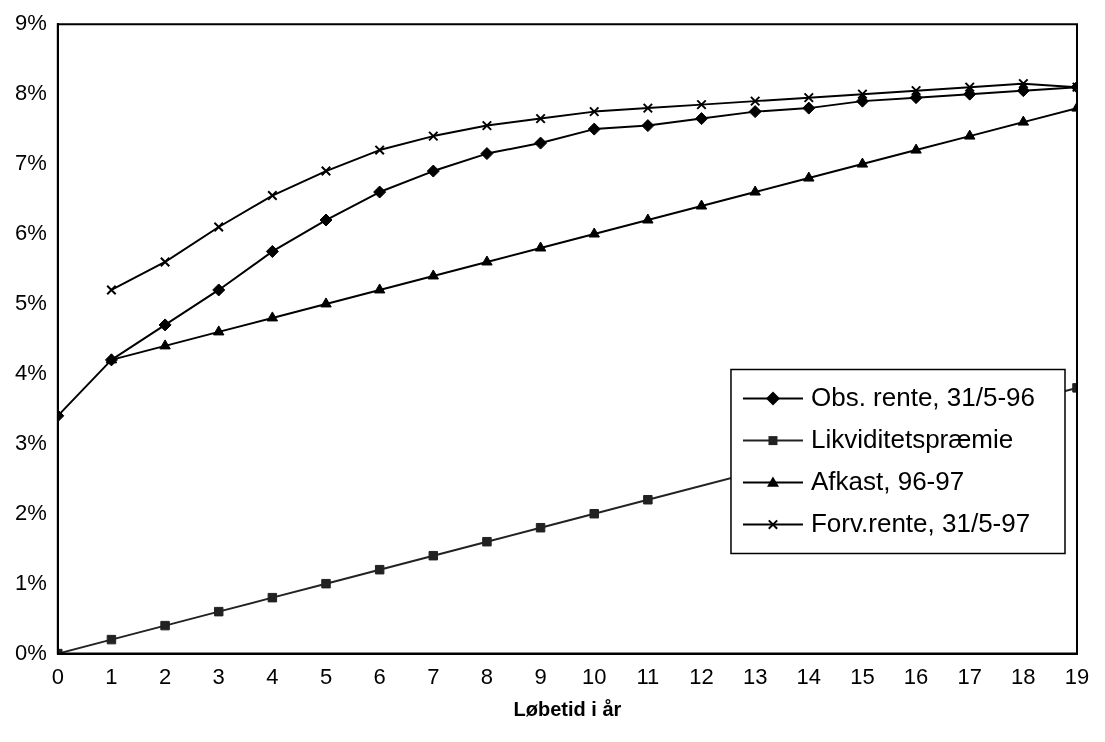 Image resolution: width=1105 pixels, height=742 pixels. Describe the element at coordinates (31, 163) in the screenshot. I see `y-tick-label: 7%` at that location.